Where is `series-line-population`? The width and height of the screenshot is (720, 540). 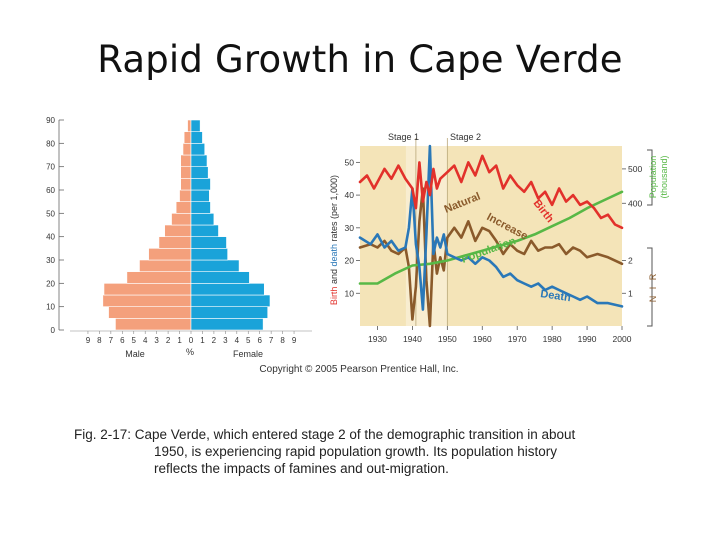
series-line-population is located at coordinates (491, 237).